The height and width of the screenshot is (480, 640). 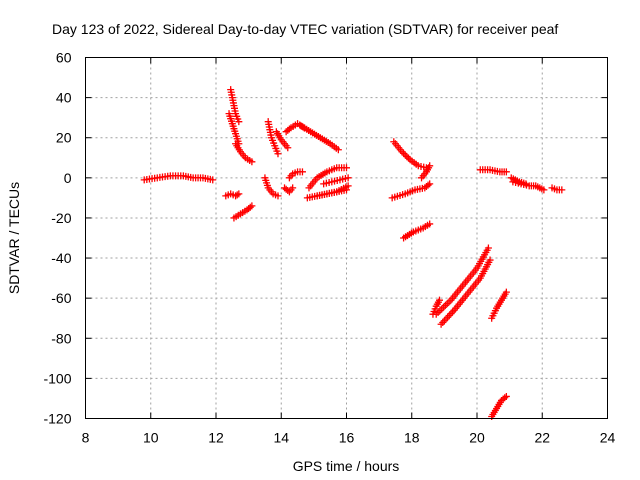 I want to click on x-tick-label: 8, so click(x=86, y=438).